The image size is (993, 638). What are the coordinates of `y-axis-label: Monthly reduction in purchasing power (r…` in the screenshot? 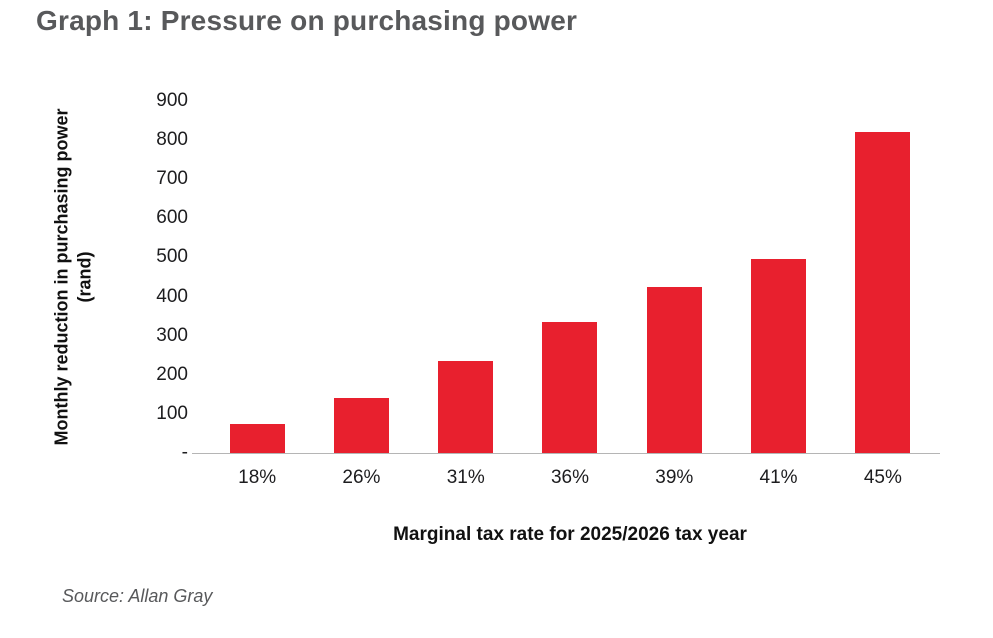 It's located at (74, 277).